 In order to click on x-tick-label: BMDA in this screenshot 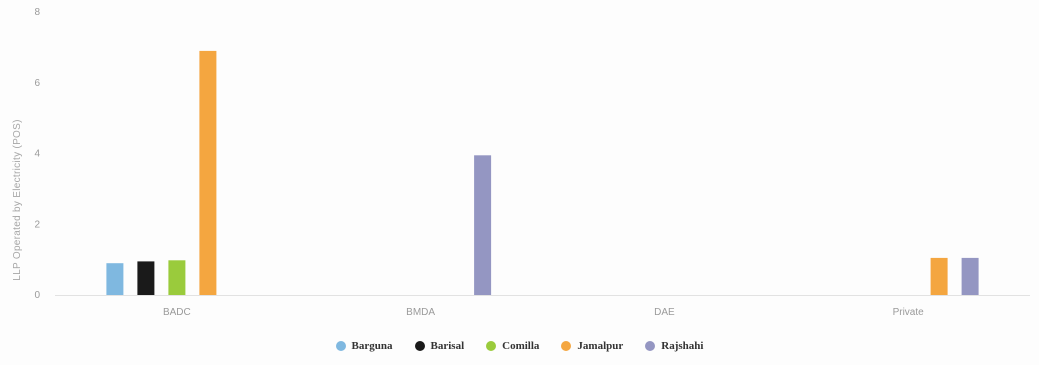, I will do `click(420, 312)`.